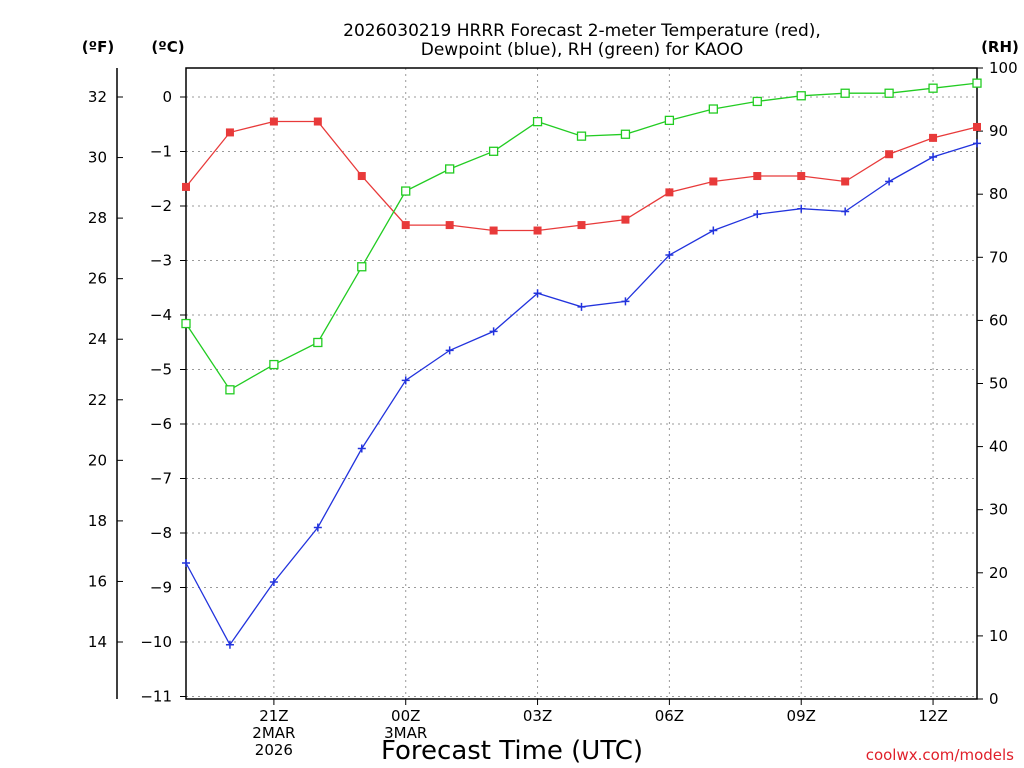  I want to click on c-tick-label: −5, so click(161, 370).